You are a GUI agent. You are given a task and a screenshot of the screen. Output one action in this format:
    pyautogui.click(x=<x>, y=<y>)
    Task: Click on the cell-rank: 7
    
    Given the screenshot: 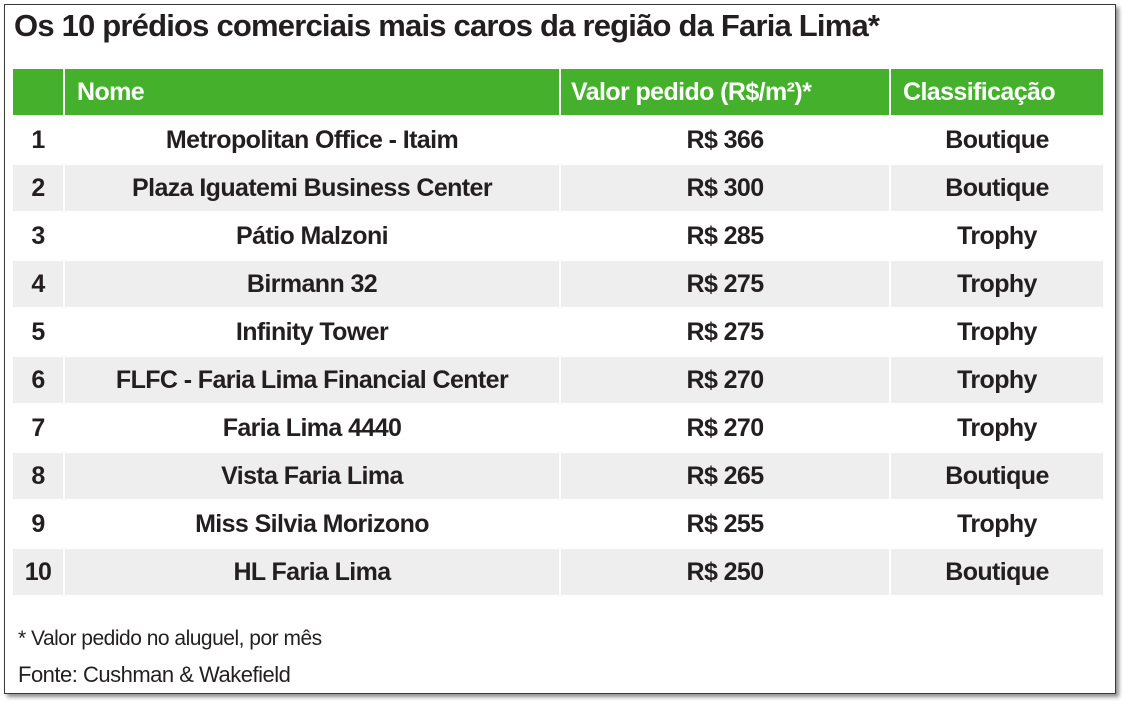 What is the action you would take?
    pyautogui.click(x=38, y=428)
    